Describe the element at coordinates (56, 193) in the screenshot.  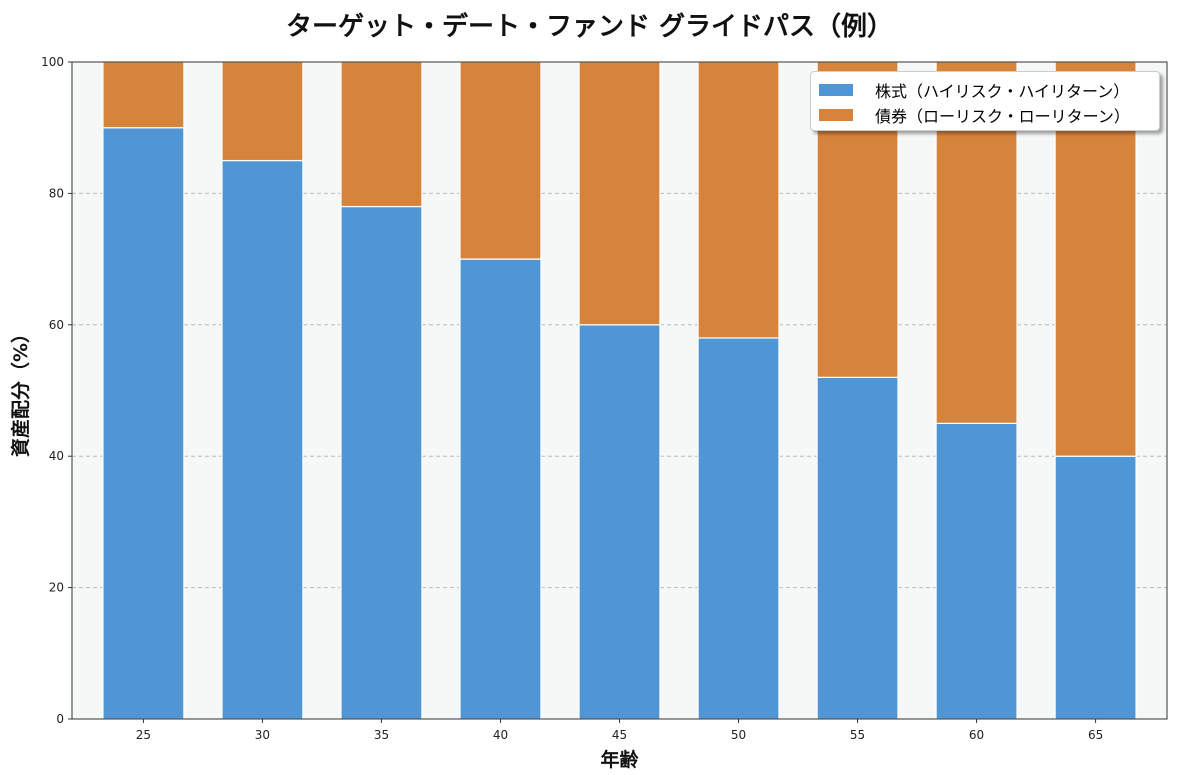
I see `y-tick-label: 80` at that location.